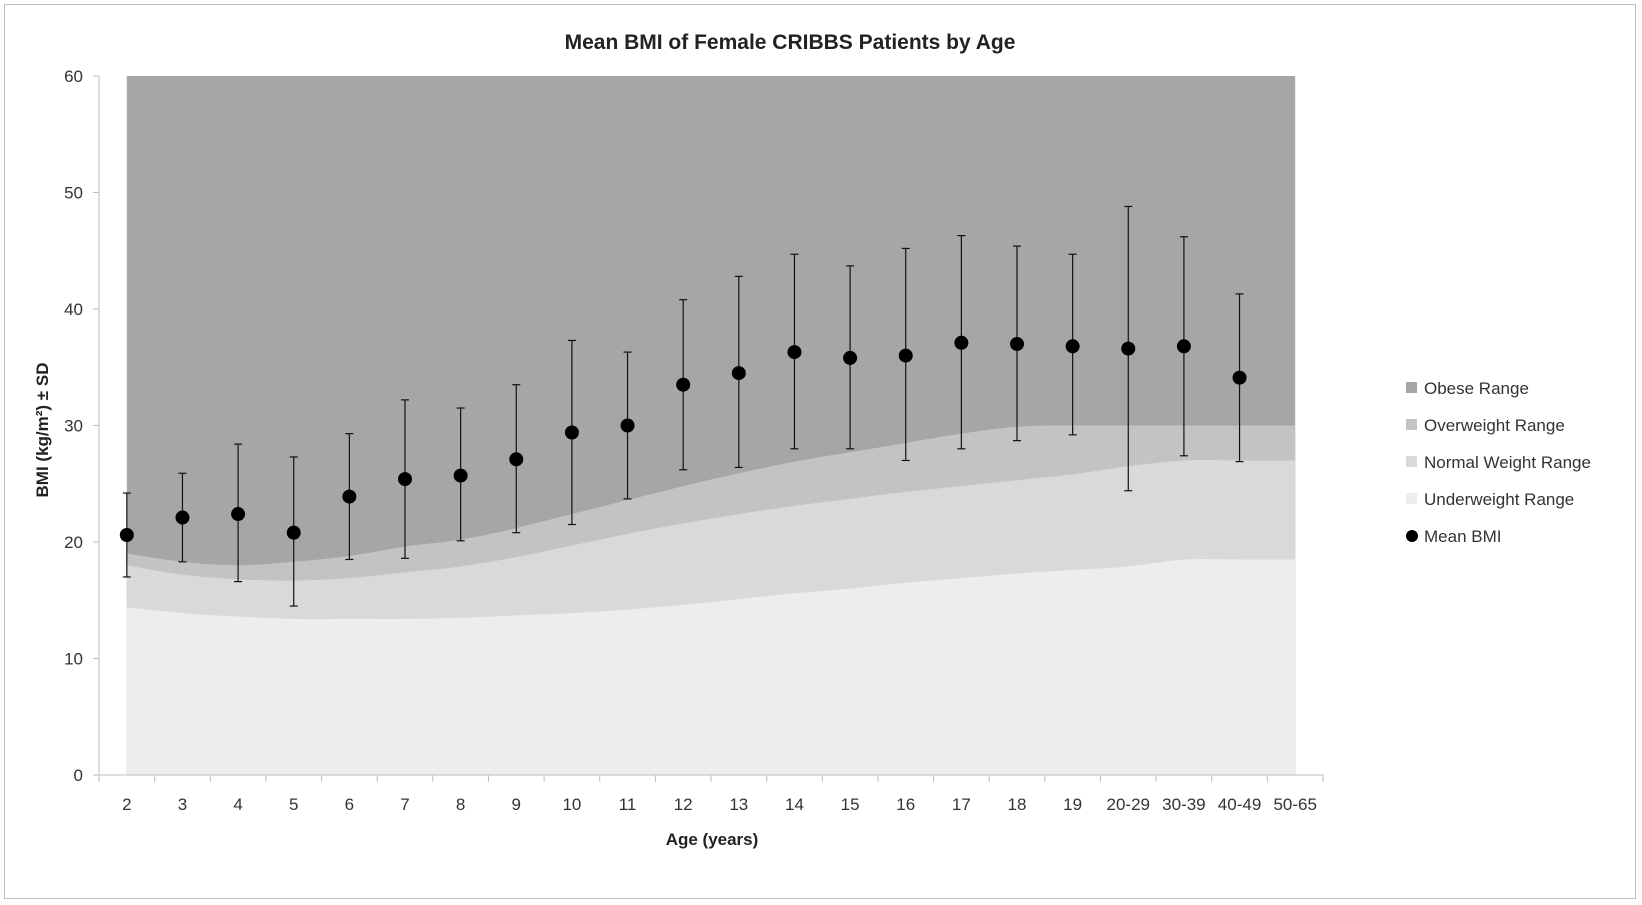 The width and height of the screenshot is (1642, 905). Describe the element at coordinates (1499, 499) in the screenshot. I see `legend-label: Underweight Range` at that location.